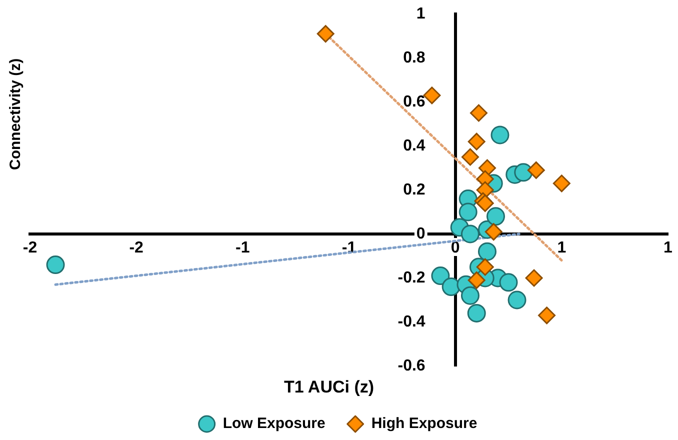 Image resolution: width=678 pixels, height=440 pixels. Describe the element at coordinates (414, 189) in the screenshot. I see `y-tick-label: 0.2` at that location.